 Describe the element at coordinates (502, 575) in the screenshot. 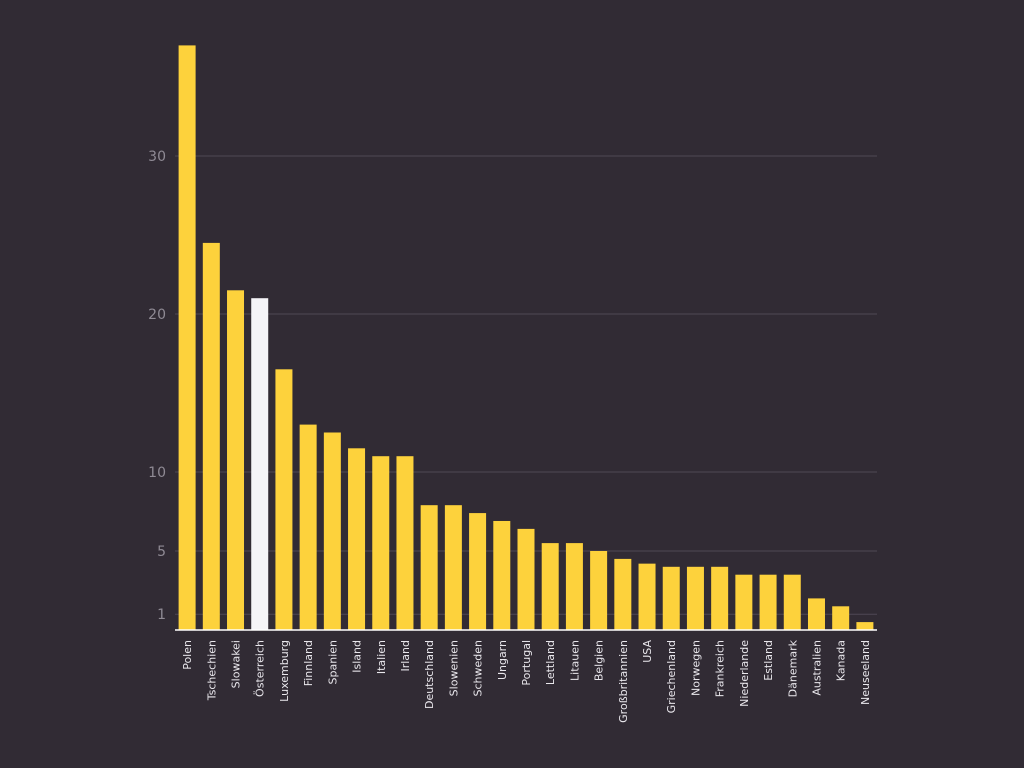

I see `bar-ungarn` at that location.